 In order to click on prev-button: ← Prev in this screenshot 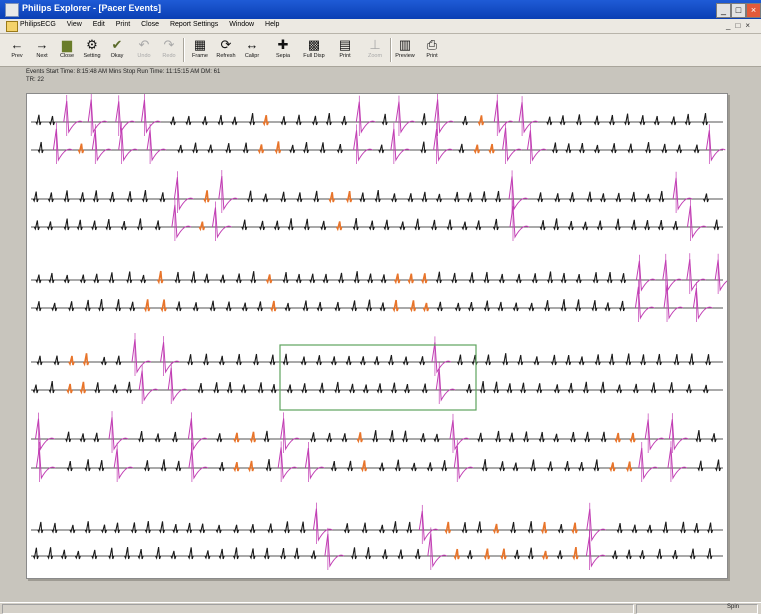, I will do `click(17, 50)`.